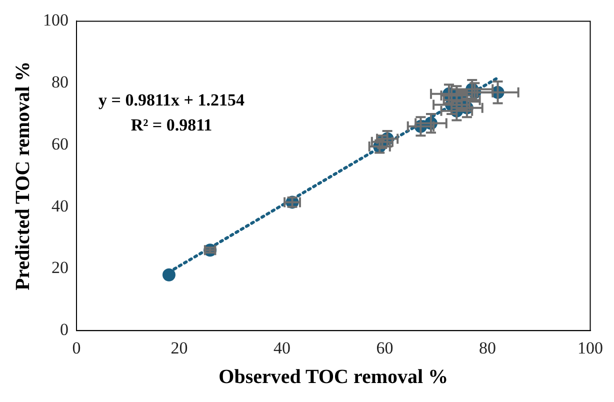  I want to click on x-tick-label: 0, so click(76, 348).